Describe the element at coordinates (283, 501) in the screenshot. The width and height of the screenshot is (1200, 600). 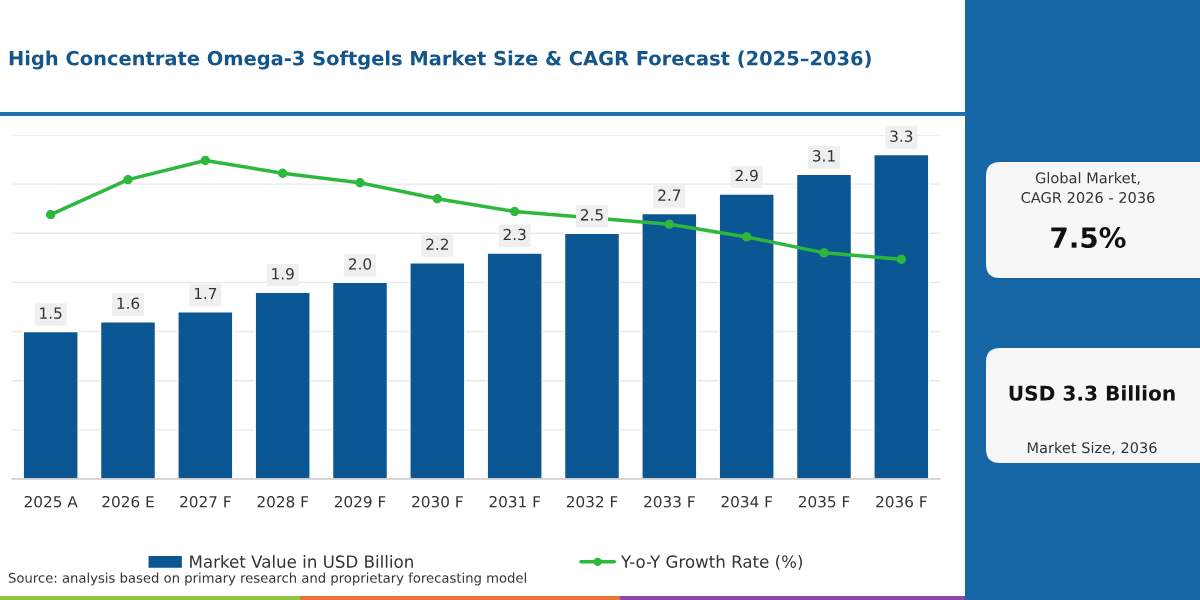
I see `x-tick-label: 2028 F` at that location.